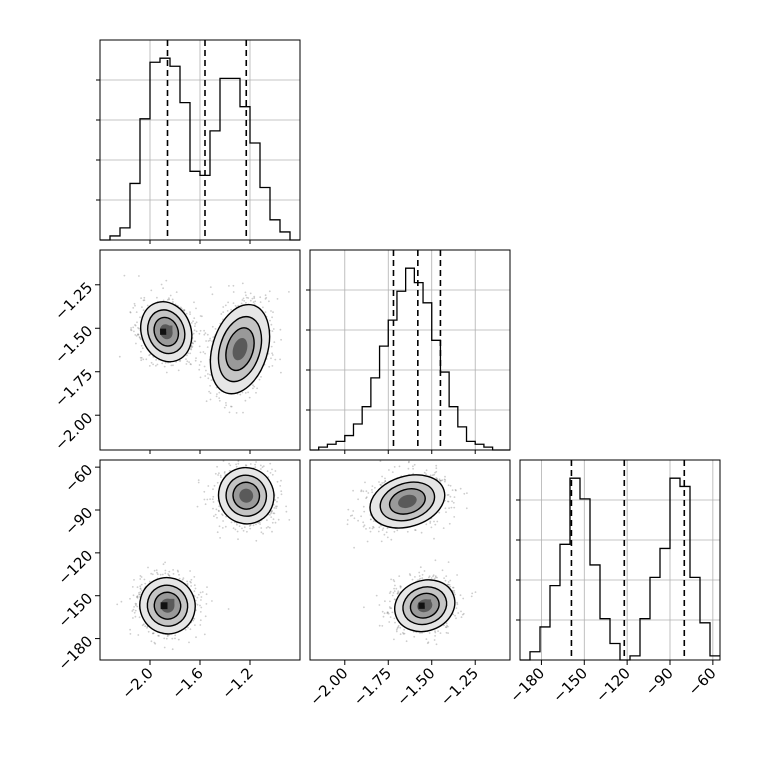 This screenshot has height=764, width=760. Describe the element at coordinates (203, 544) in the screenshot. I see `joint-1-3-plot-area` at that location.